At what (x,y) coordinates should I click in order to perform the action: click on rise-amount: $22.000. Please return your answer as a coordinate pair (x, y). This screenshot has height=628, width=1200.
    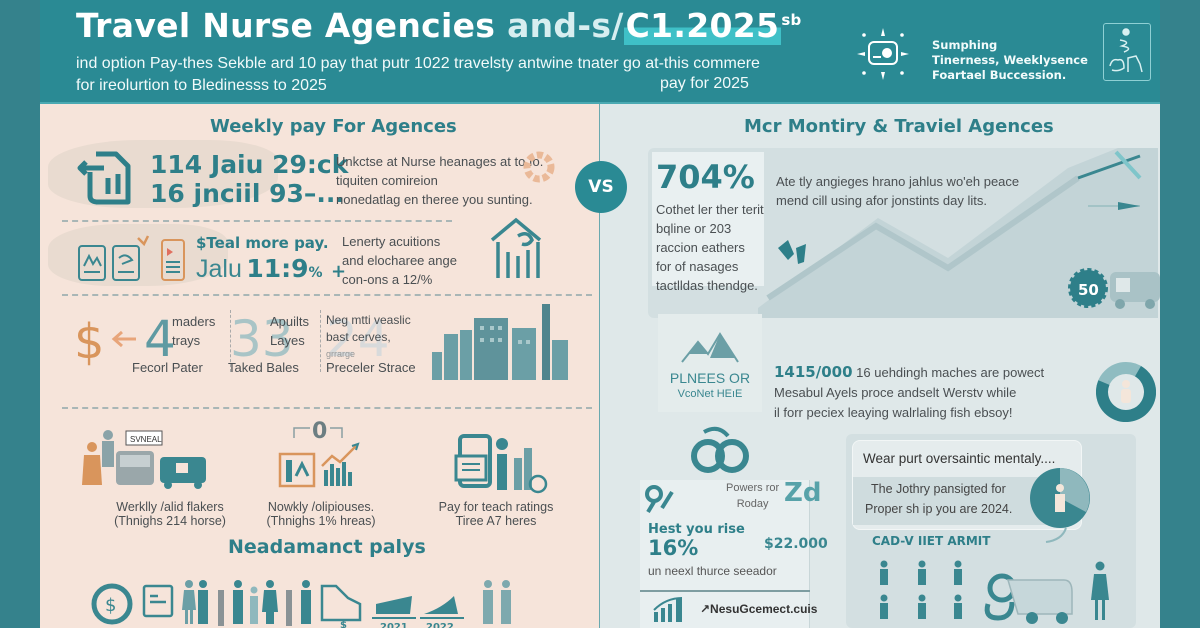
    Looking at the image, I should click on (796, 544).